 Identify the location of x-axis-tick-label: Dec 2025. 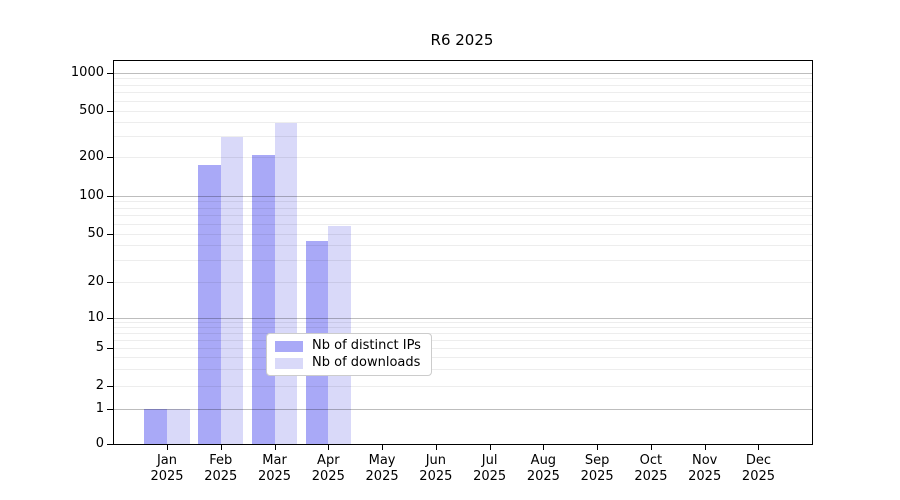
(758, 469).